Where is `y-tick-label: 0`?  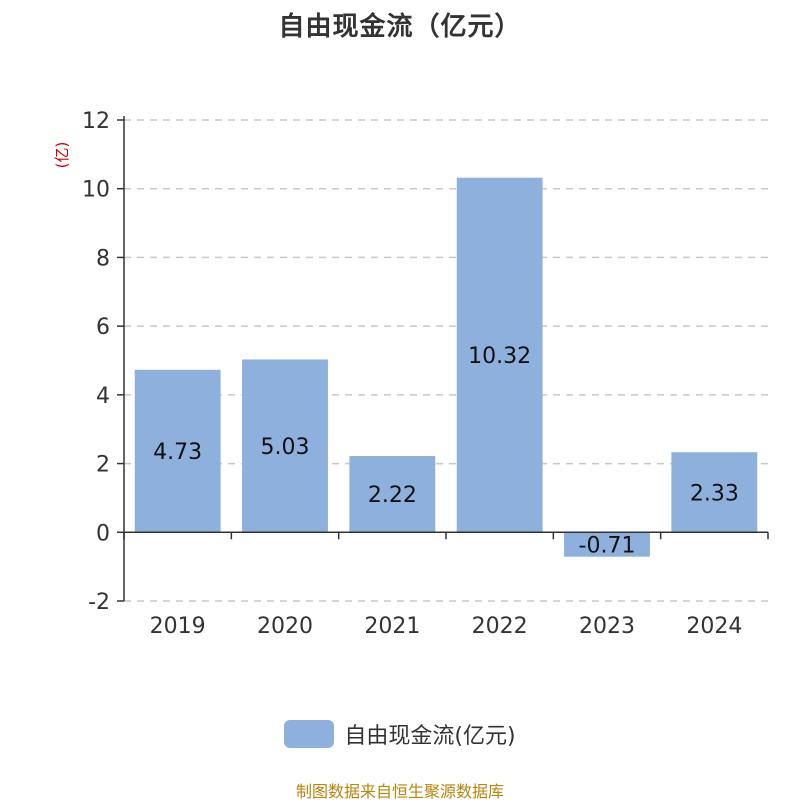 y-tick-label: 0 is located at coordinates (103, 533).